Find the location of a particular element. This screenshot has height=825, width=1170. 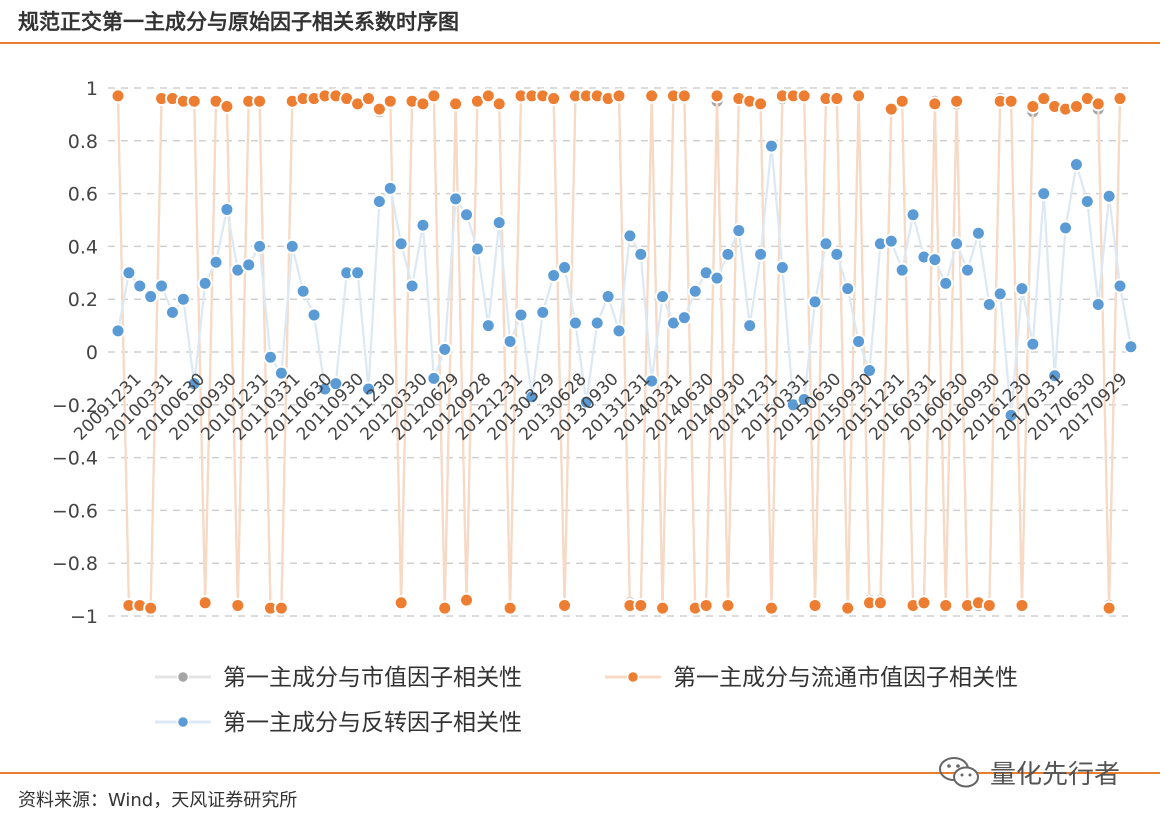

brand-watermark: 量化先行者 is located at coordinates (1029, 772).